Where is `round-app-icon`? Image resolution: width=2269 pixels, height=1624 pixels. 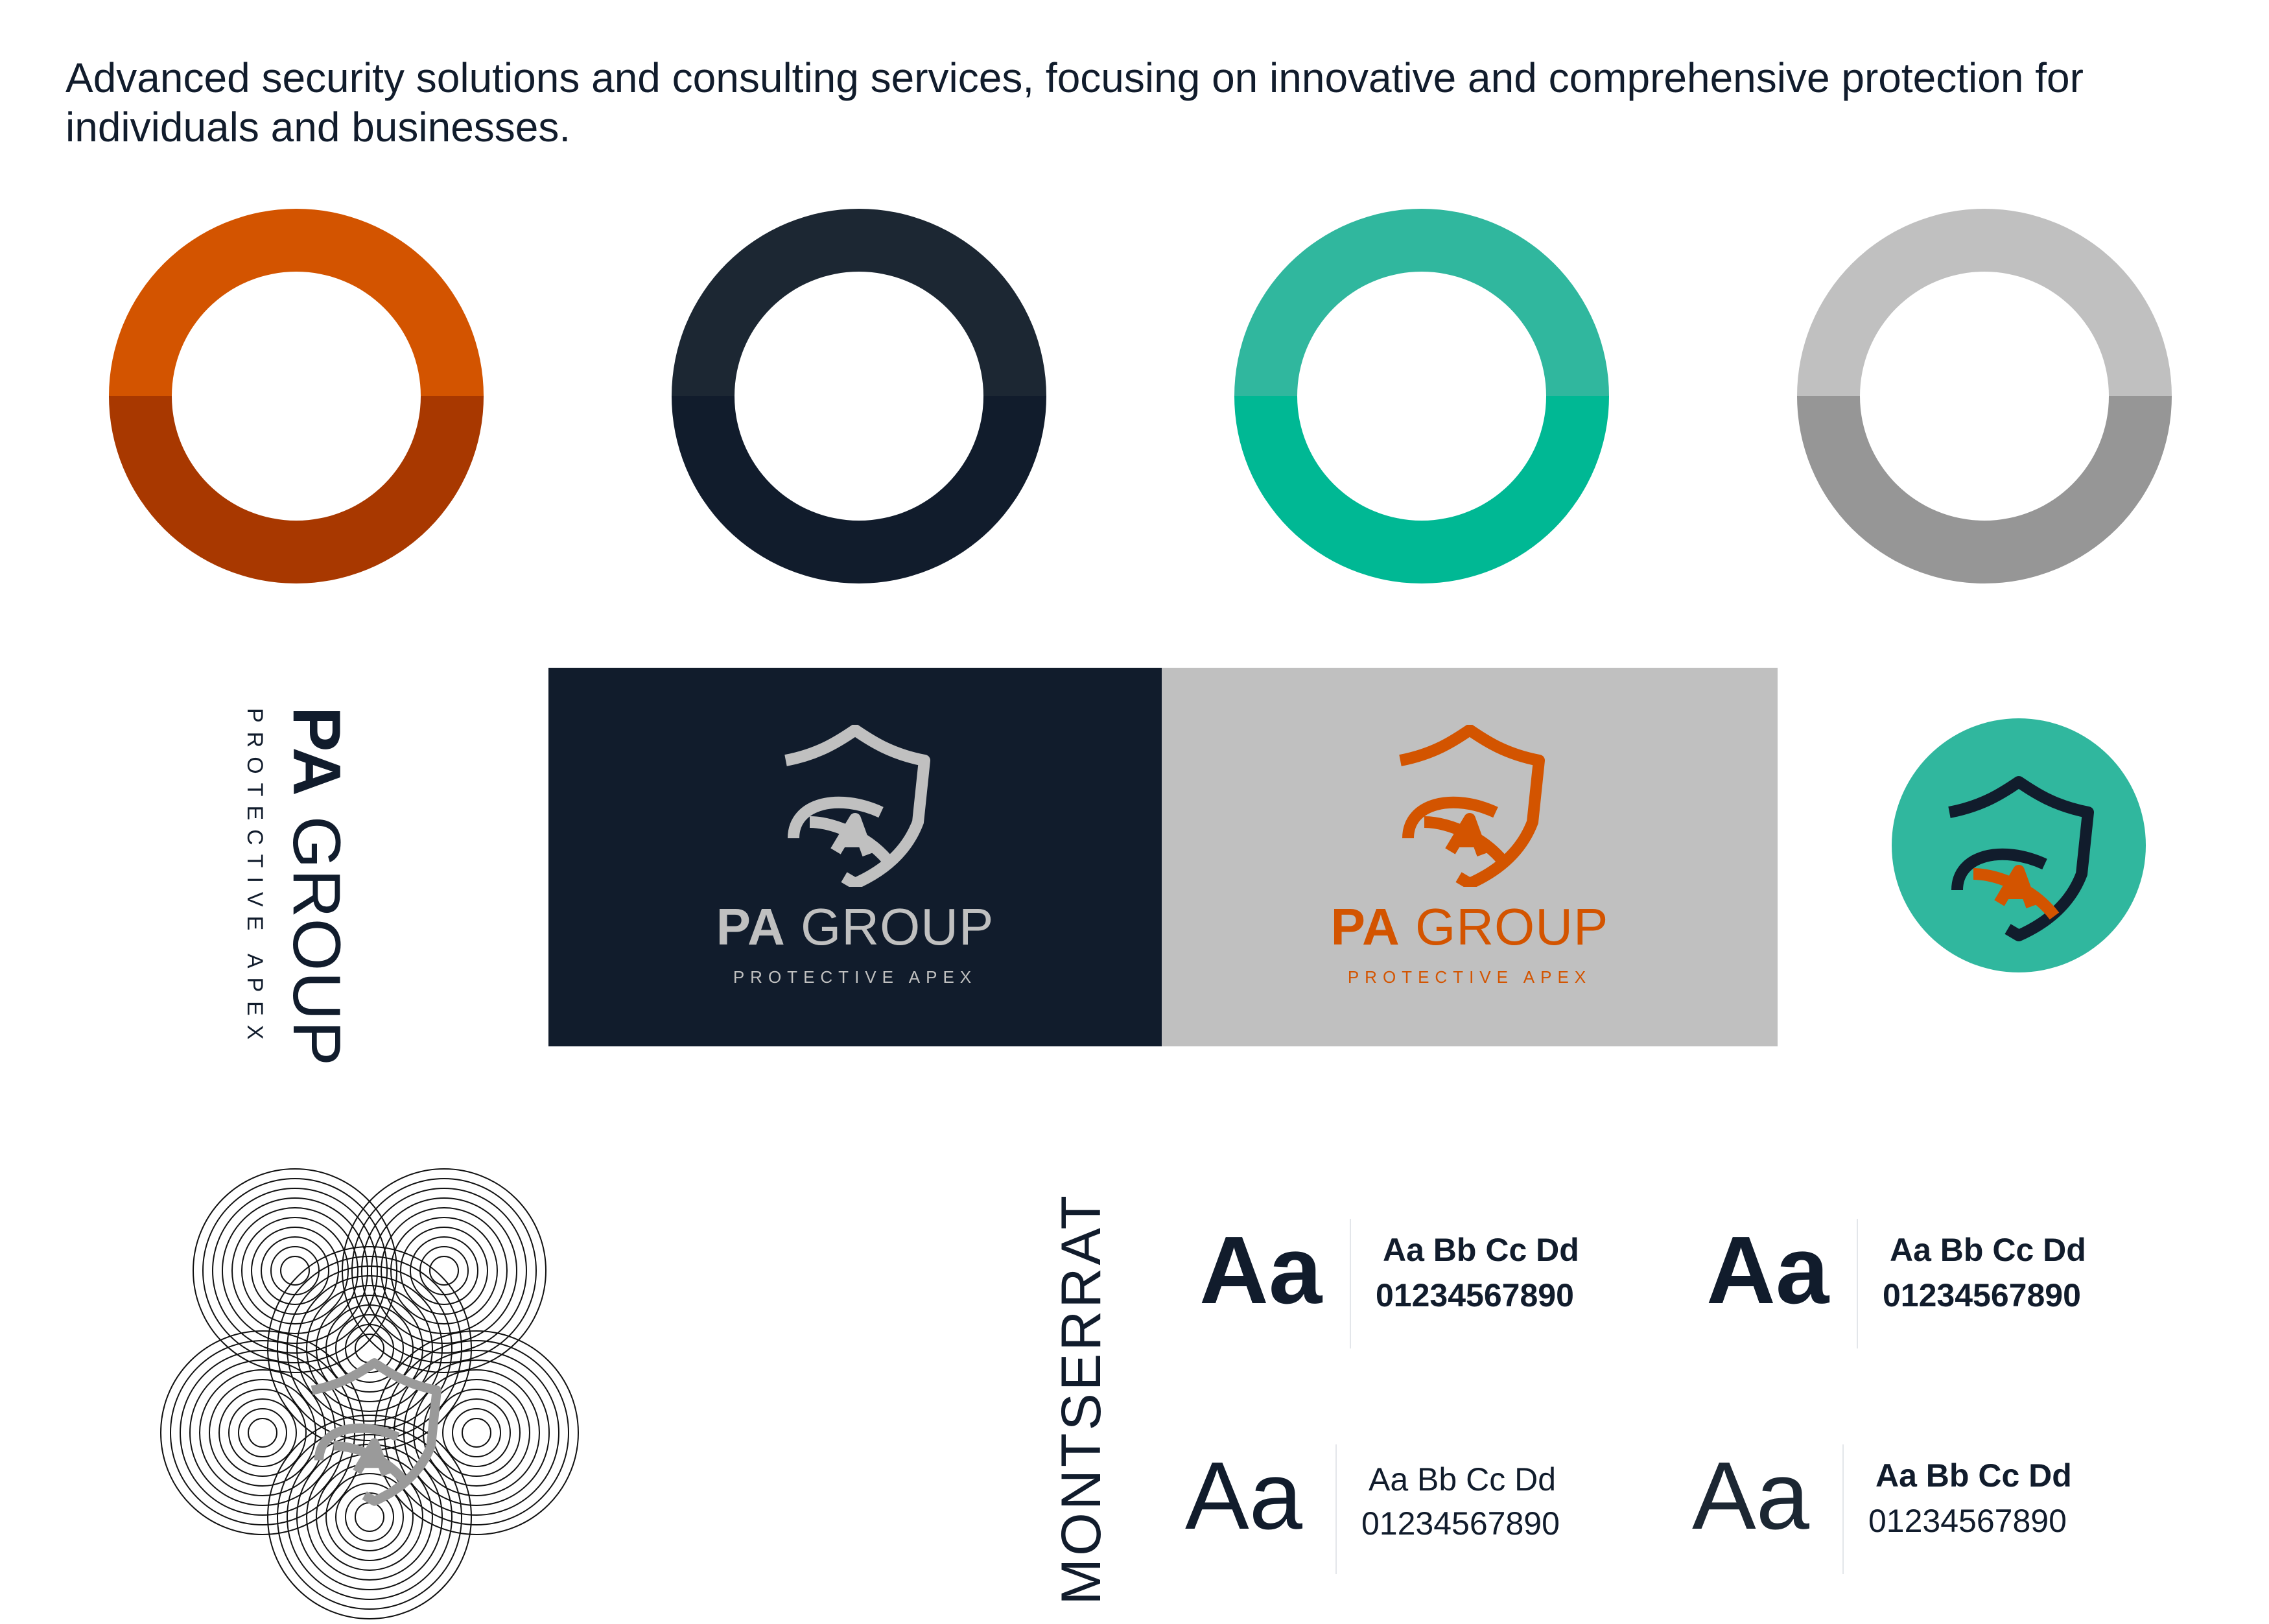
round-app-icon is located at coordinates (2019, 845).